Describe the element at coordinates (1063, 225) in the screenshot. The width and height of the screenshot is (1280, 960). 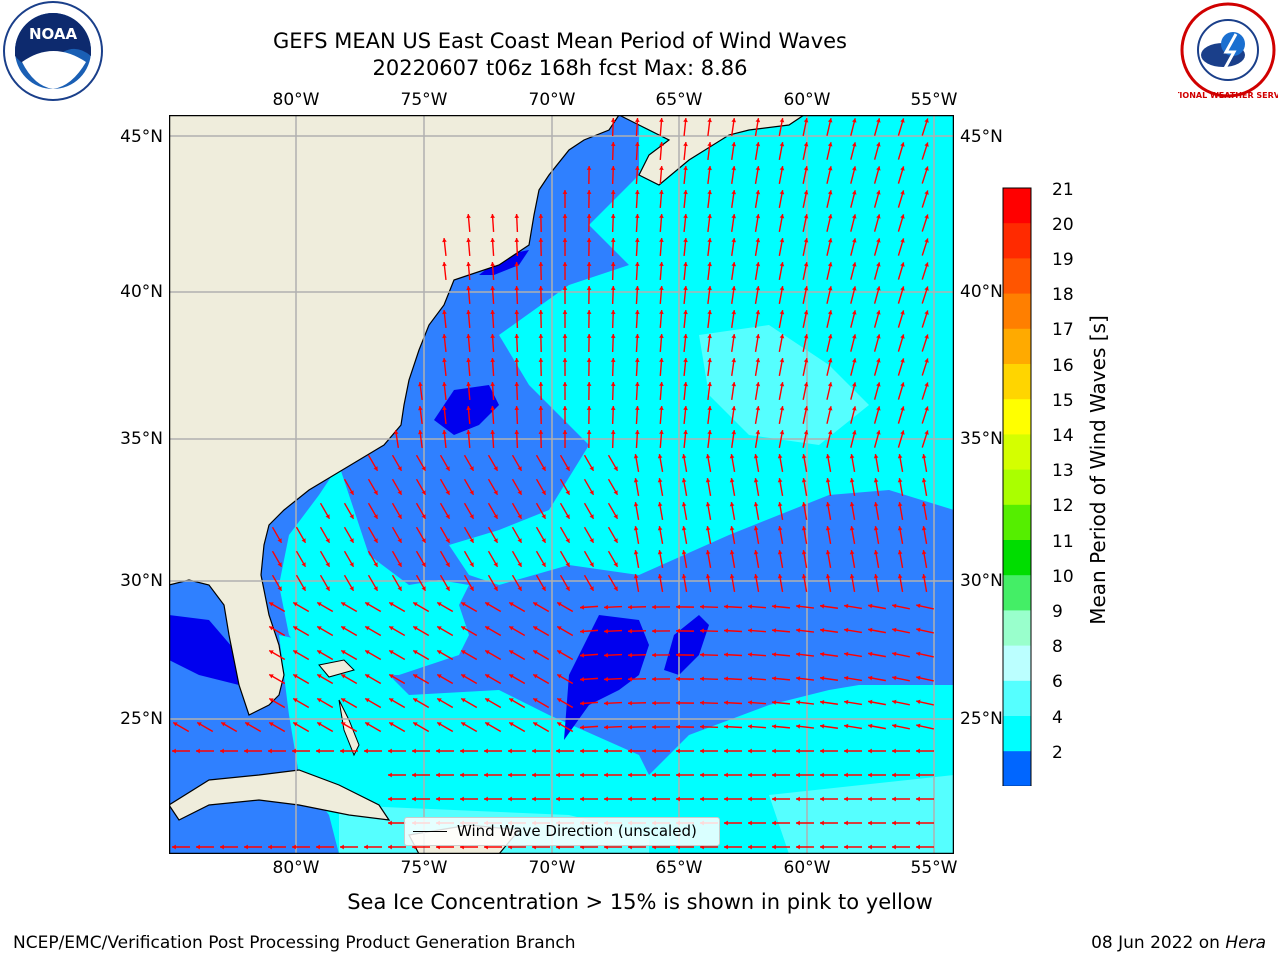
I see `colorbar-tick: 20` at that location.